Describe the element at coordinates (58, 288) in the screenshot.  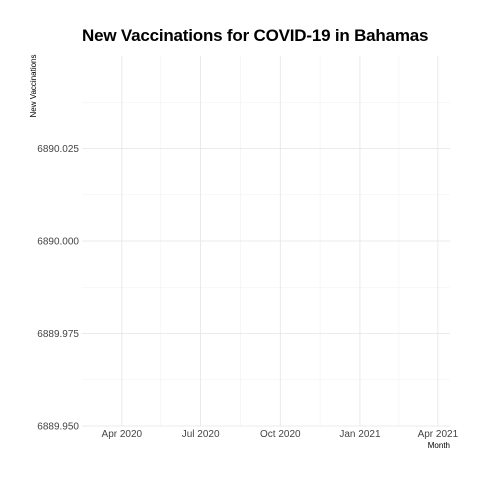
I see `y-axis-tick-labels: 6889.950 6889.975 6890.000 6890.025` at that location.